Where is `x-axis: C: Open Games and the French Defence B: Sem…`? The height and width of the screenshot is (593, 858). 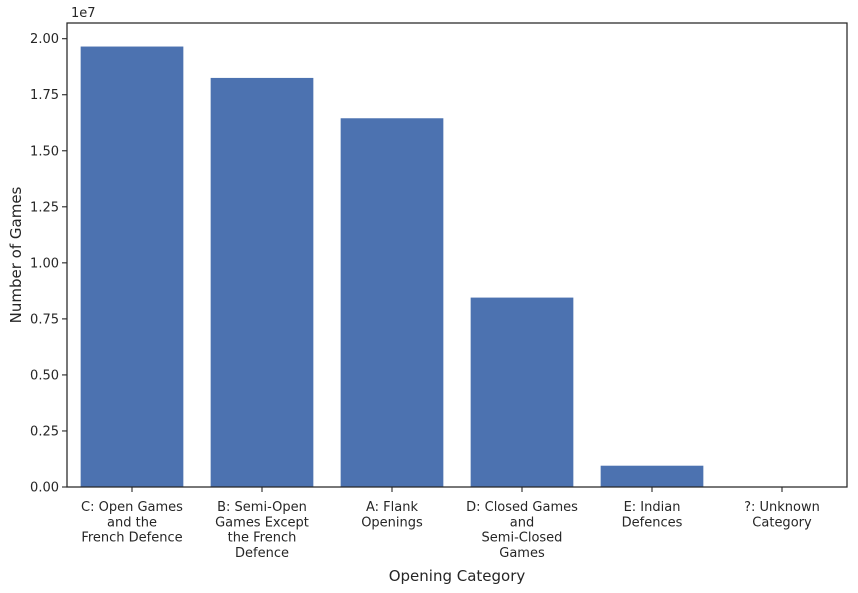
x-axis: C: Open Games and the French Defence B: Sem… is located at coordinates (450, 524).